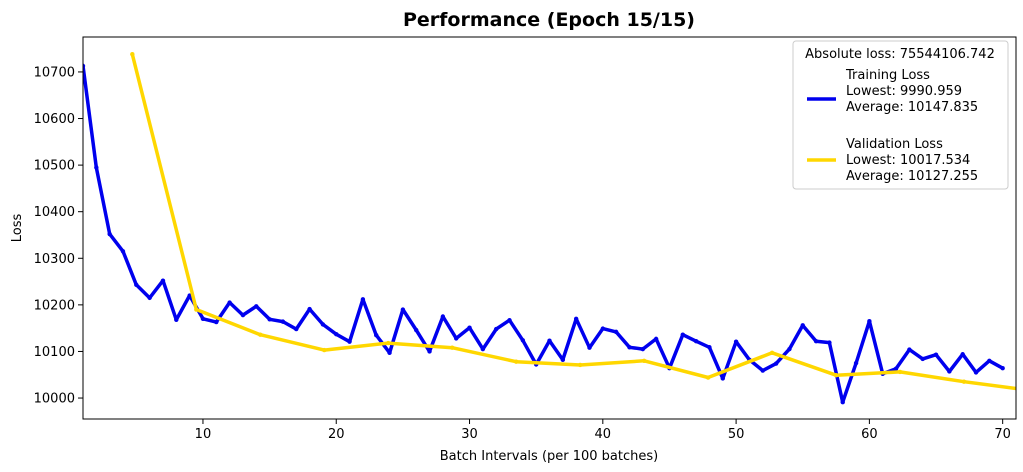  Describe the element at coordinates (894, 144) in the screenshot. I see `legend-validation-name: Validation Loss` at that location.